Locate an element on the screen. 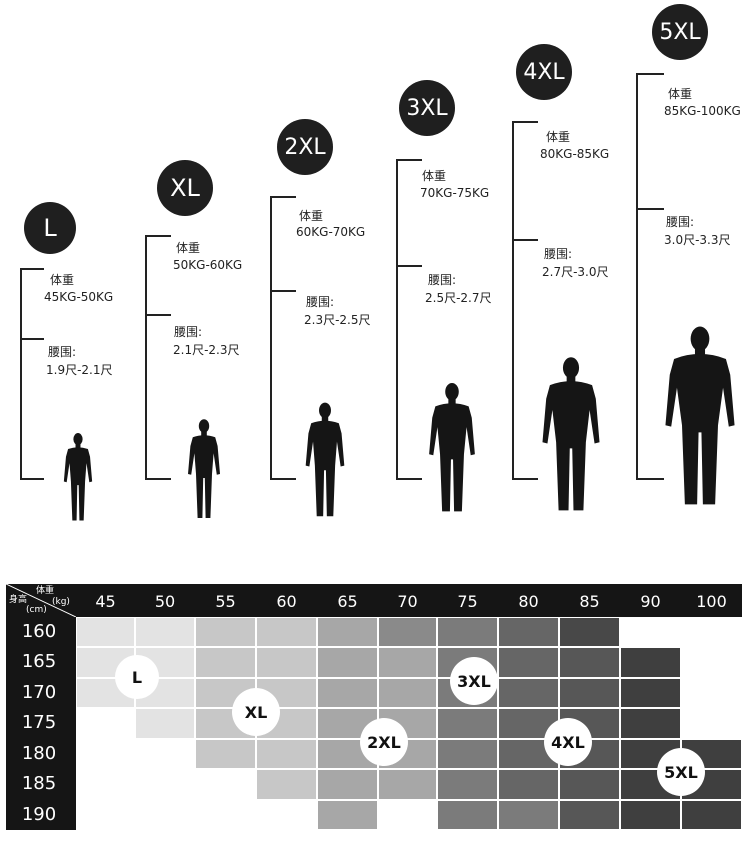 This screenshot has height=860, width=750. height-row-label: 165 is located at coordinates (39, 662).